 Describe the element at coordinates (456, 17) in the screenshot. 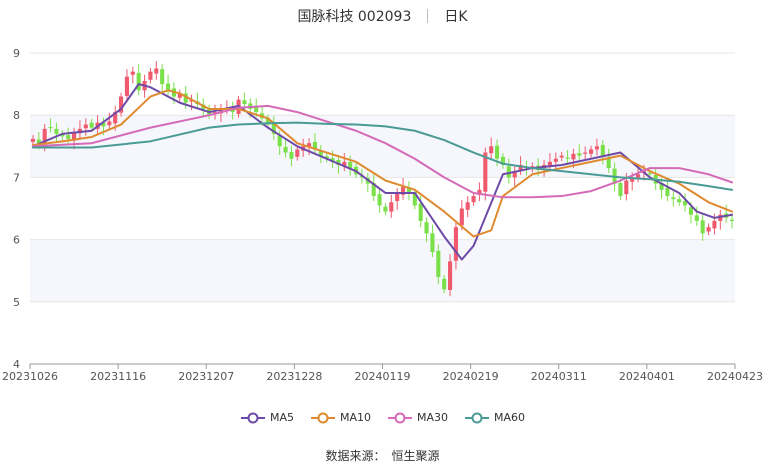

I see `period-label: 日K` at that location.